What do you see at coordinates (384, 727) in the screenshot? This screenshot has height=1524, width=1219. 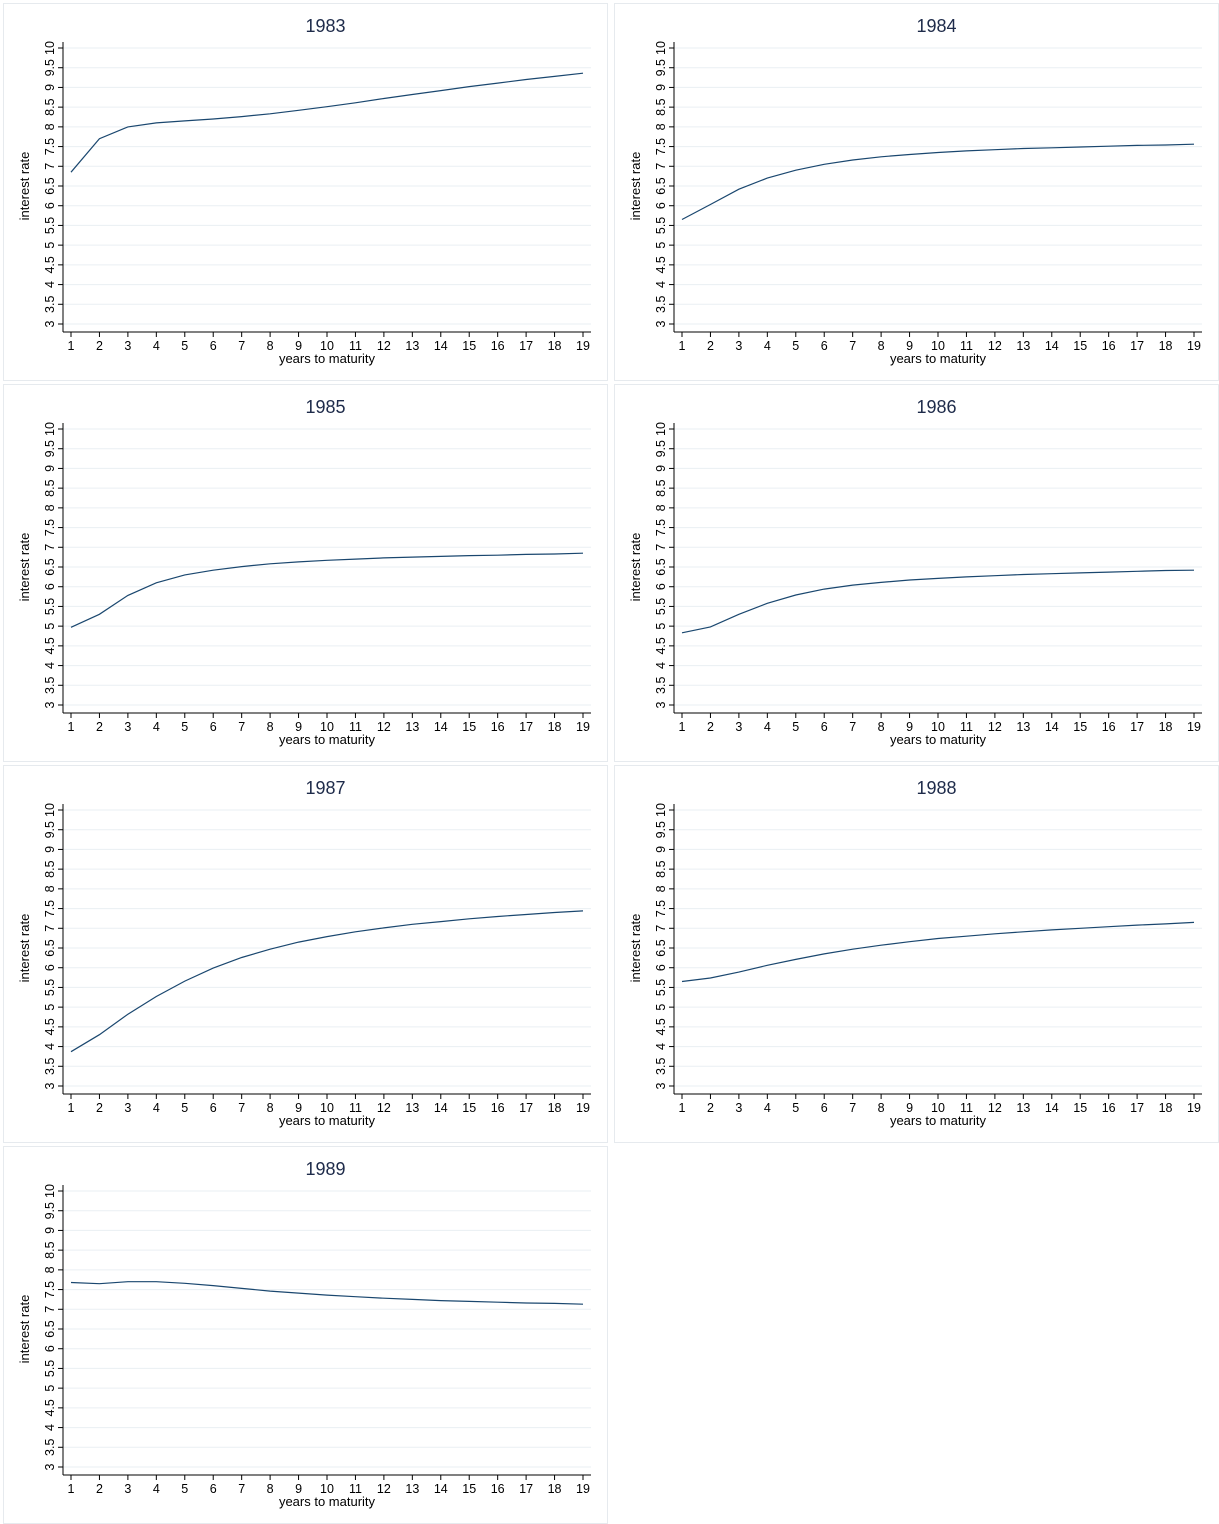 I see `x-tick-label: 12` at bounding box center [384, 727].